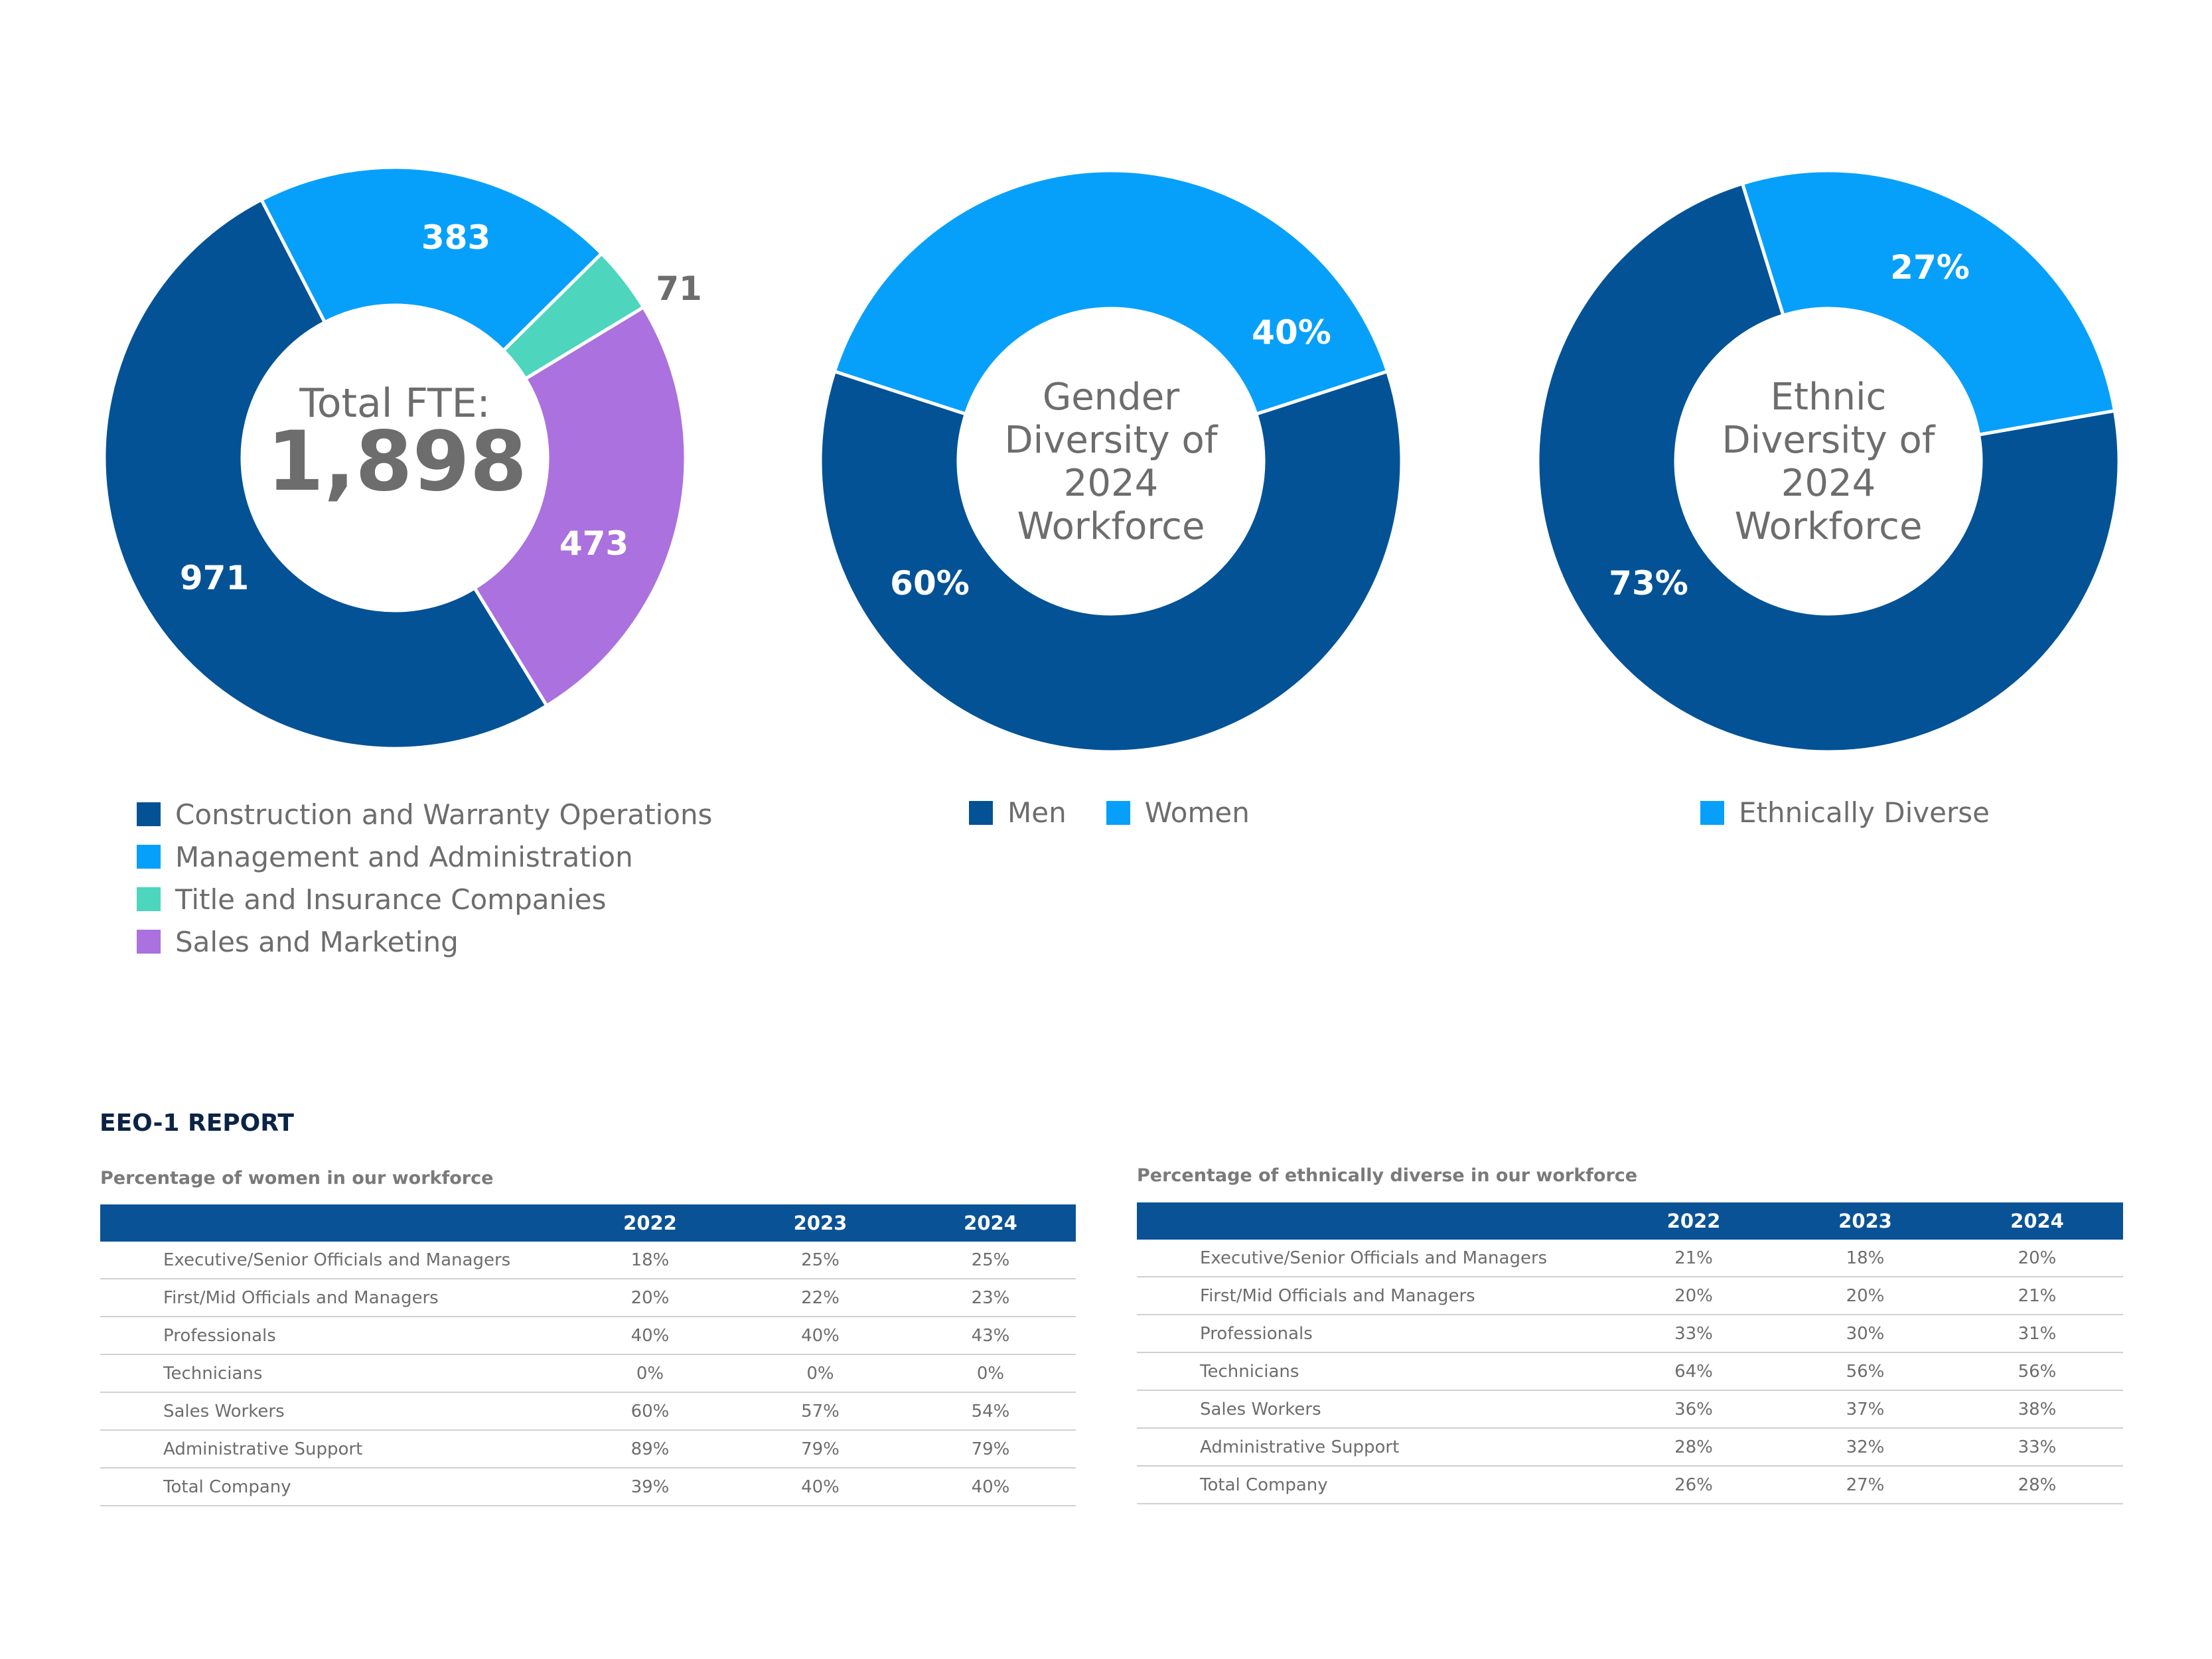 The image size is (2212, 1659). What do you see at coordinates (650, 1411) in the screenshot?
I see `table-cell: 60%` at bounding box center [650, 1411].